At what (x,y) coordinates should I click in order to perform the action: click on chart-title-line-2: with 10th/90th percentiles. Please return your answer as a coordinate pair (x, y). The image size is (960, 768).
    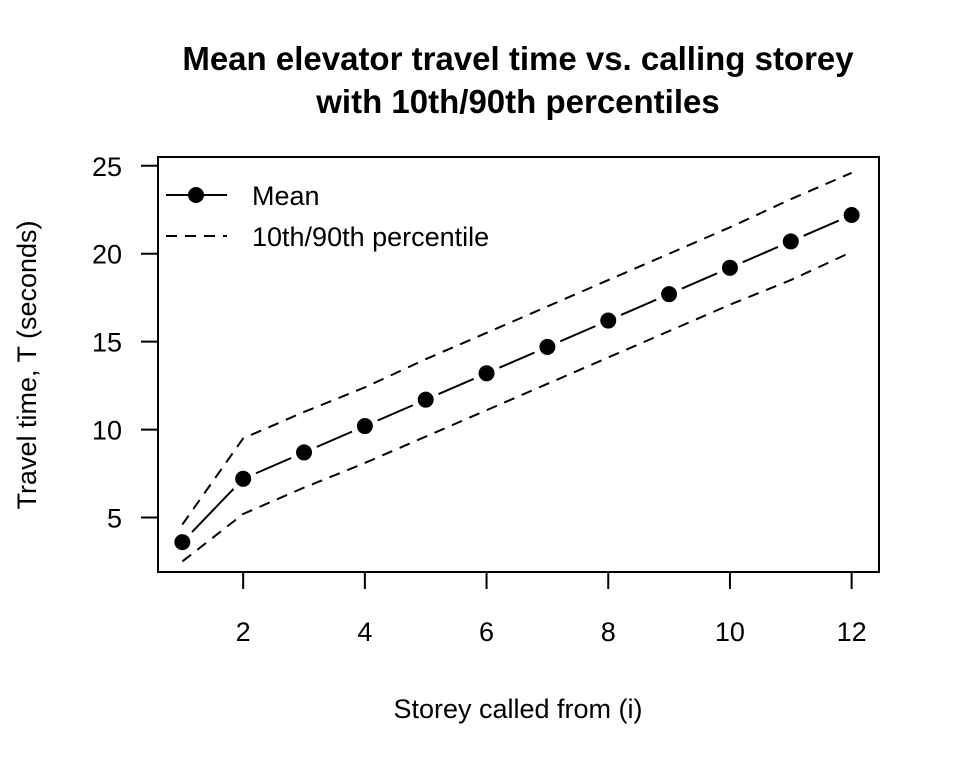
    Looking at the image, I should click on (517, 101).